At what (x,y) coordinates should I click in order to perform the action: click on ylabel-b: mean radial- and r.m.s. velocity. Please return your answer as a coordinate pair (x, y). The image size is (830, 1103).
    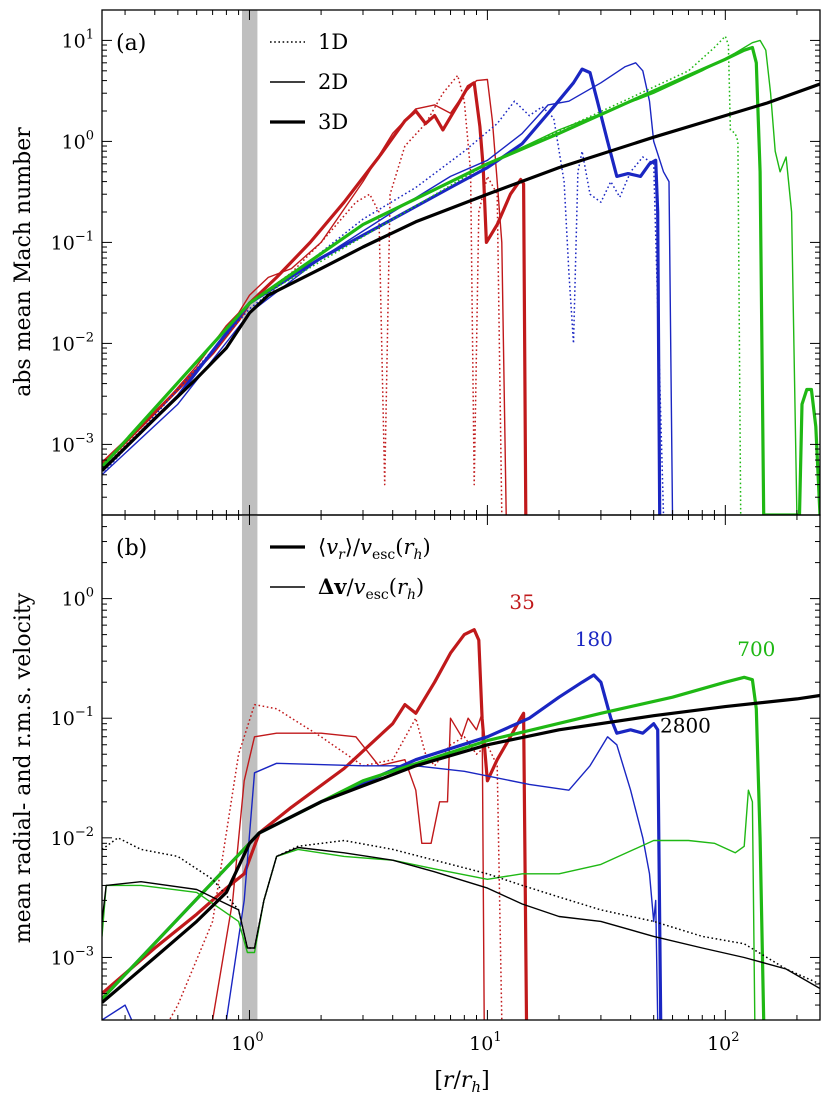
    Looking at the image, I should click on (23, 767).